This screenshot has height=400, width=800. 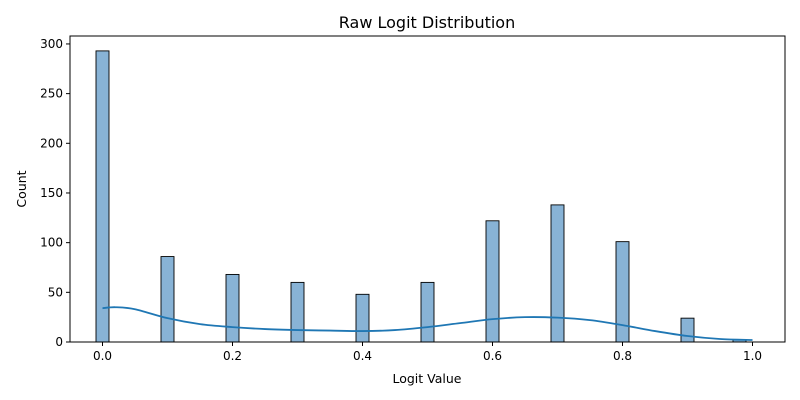 I want to click on x-tick-label: 0.6, so click(x=492, y=356).